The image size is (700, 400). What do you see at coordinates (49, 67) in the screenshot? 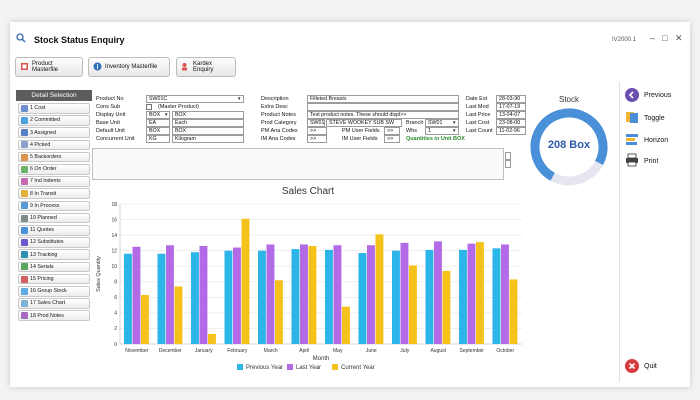
I see `product-masterfile-button: Product Masterfile` at bounding box center [49, 67].